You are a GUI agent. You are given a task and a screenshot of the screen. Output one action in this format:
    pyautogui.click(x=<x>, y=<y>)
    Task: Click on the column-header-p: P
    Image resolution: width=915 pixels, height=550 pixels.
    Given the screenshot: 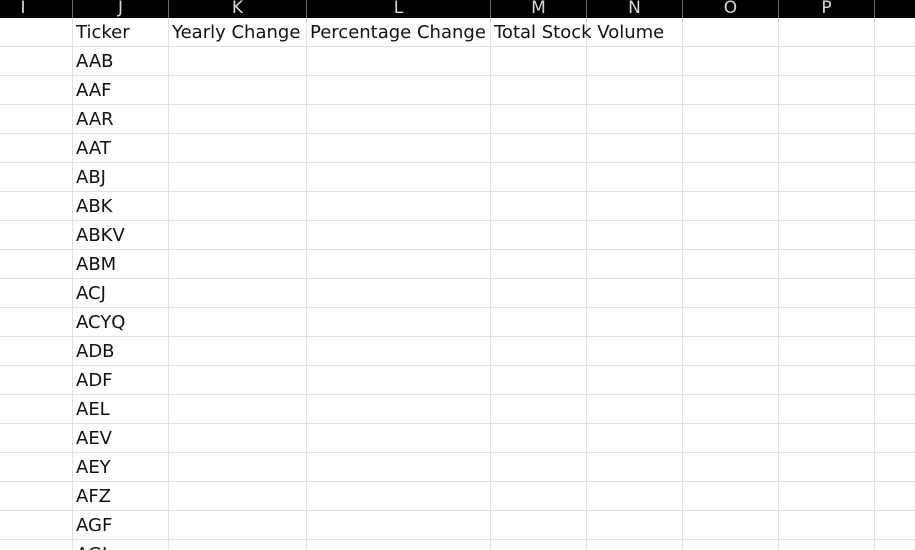 What is the action you would take?
    pyautogui.click(x=827, y=9)
    